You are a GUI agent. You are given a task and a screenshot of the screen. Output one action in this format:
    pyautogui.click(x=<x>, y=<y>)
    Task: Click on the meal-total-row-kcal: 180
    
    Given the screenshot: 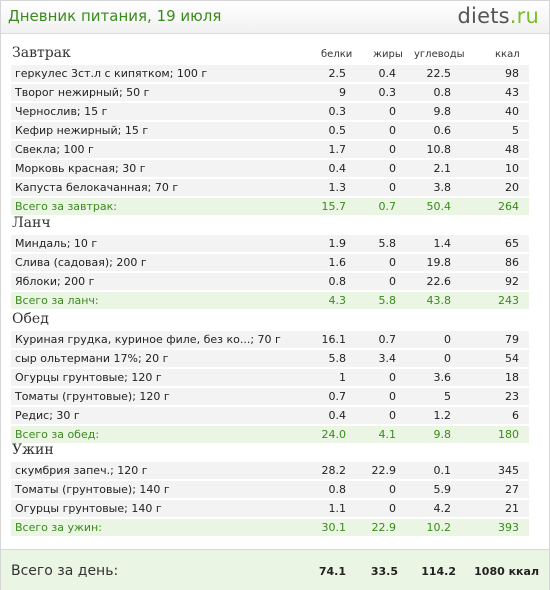 What is the action you would take?
    pyautogui.click(x=508, y=434)
    